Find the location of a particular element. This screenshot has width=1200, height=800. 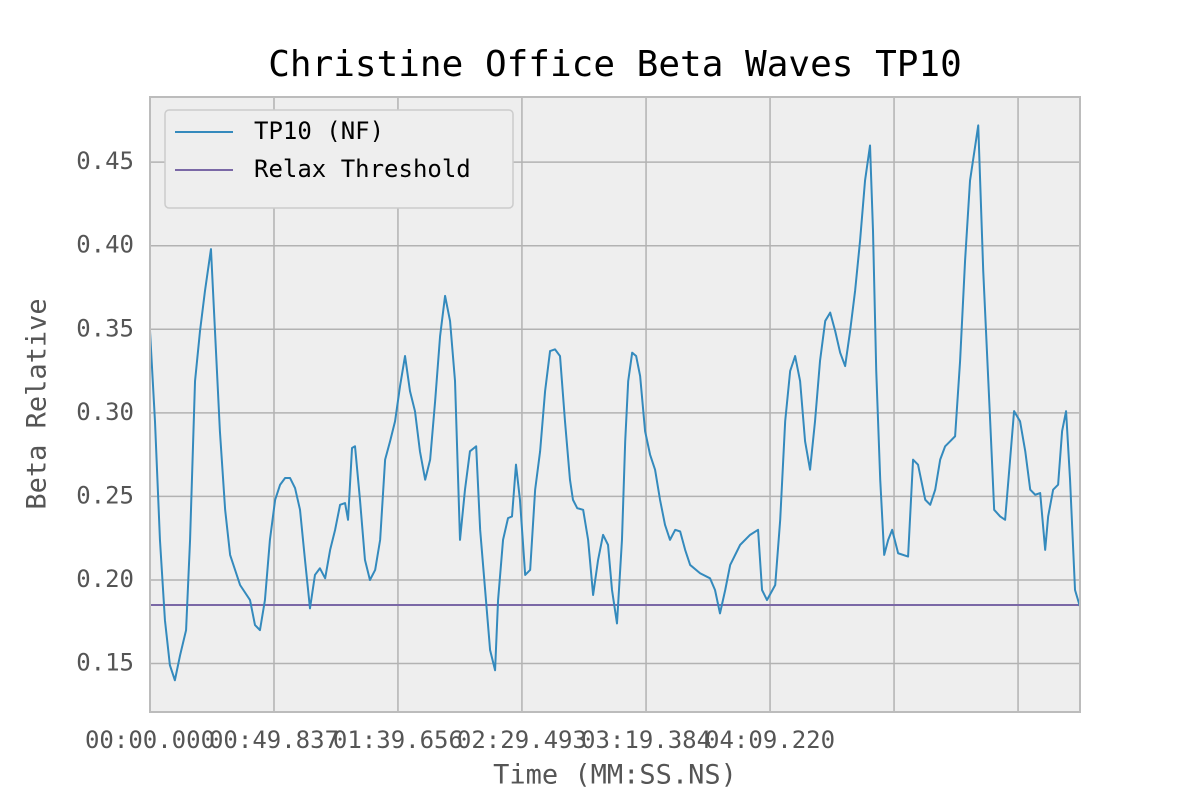

y-tick-label: 0.15 is located at coordinates (105, 663).